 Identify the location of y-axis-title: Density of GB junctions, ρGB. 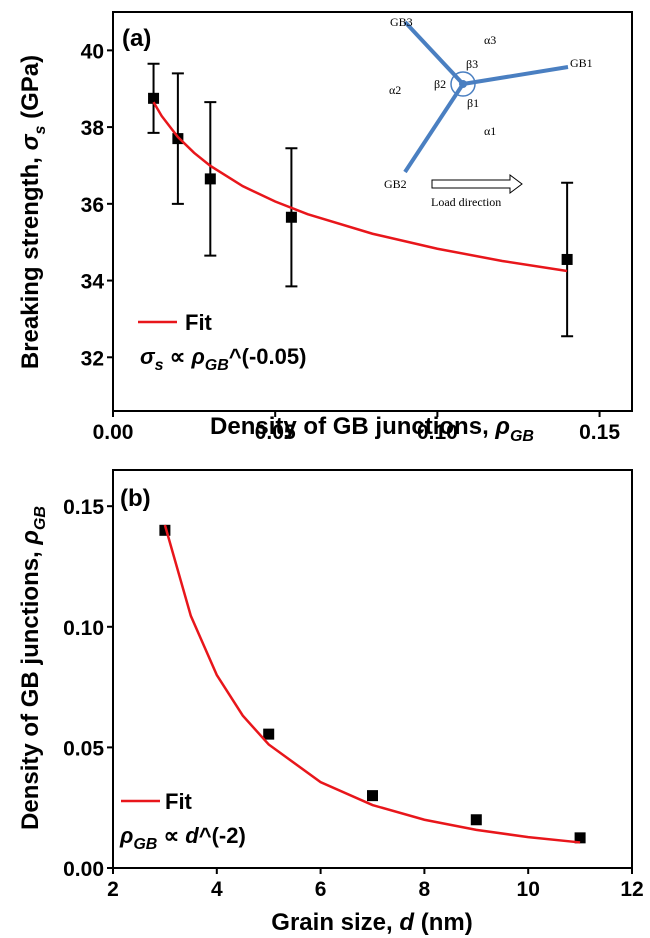
(33, 668).